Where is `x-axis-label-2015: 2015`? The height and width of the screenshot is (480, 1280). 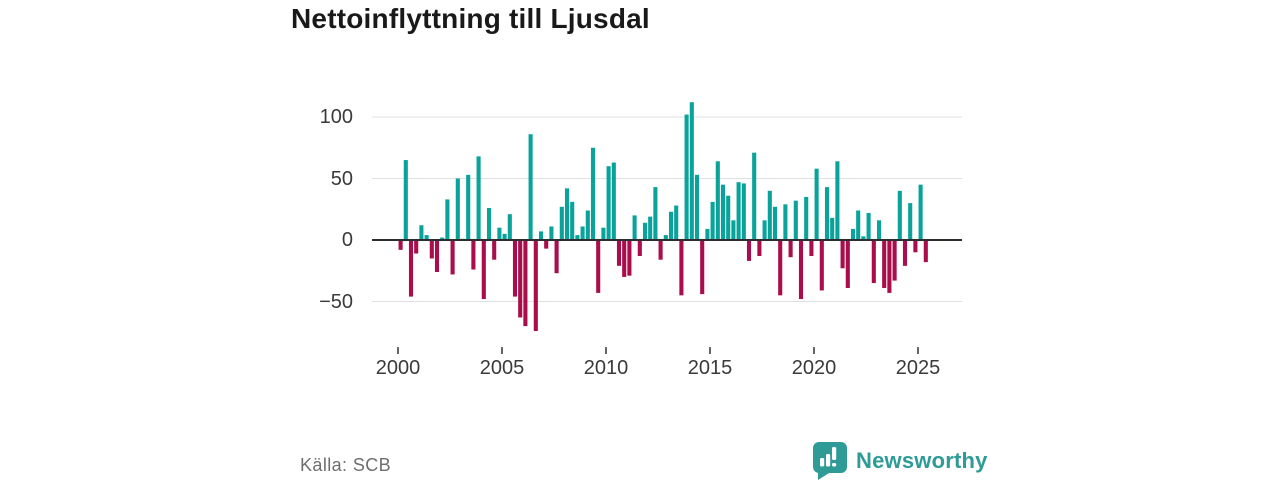
x-axis-label-2015: 2015 is located at coordinates (710, 368).